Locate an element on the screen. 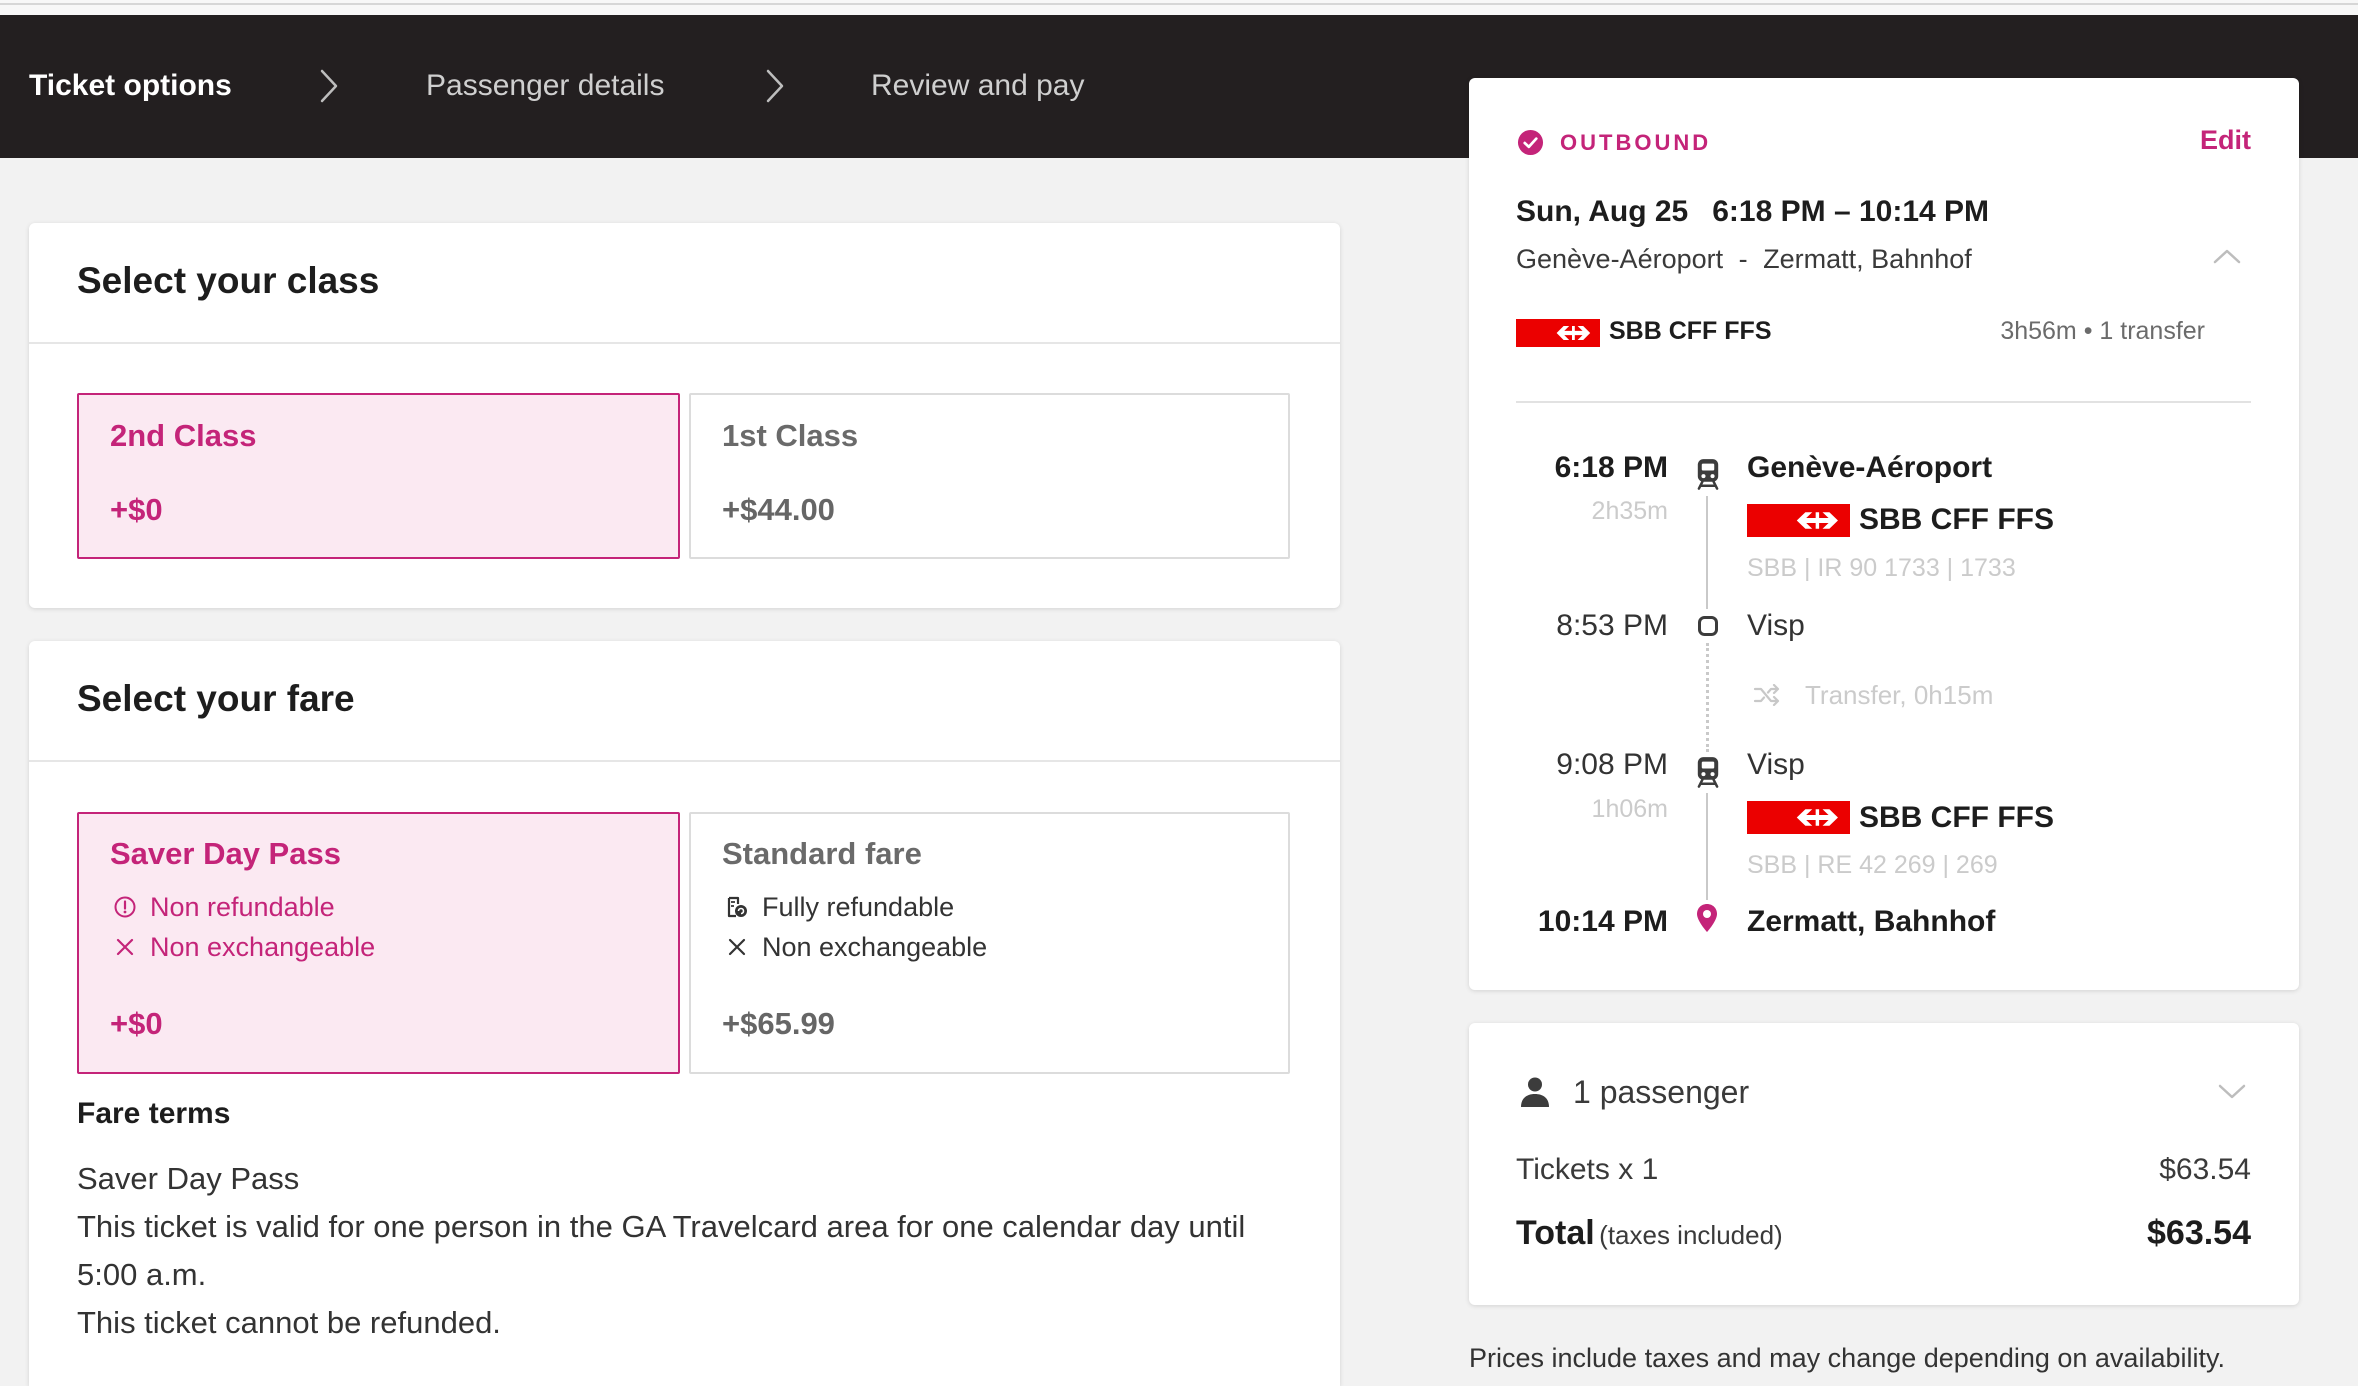 This screenshot has width=2358, height=1386. trip-duration-summary: 3h56m • 1 transfer is located at coordinates (2102, 331).